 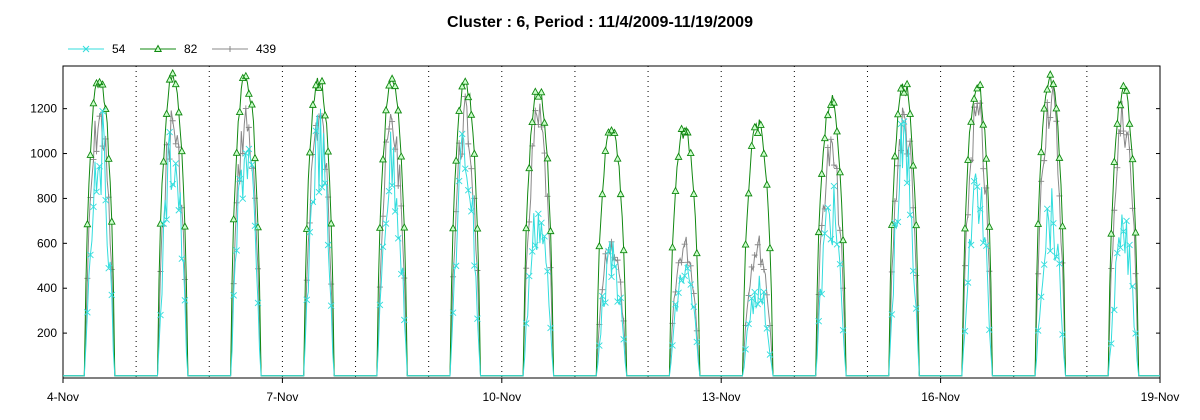 What do you see at coordinates (282, 397) in the screenshot?
I see `x-tick-label: 7-Nov` at bounding box center [282, 397].